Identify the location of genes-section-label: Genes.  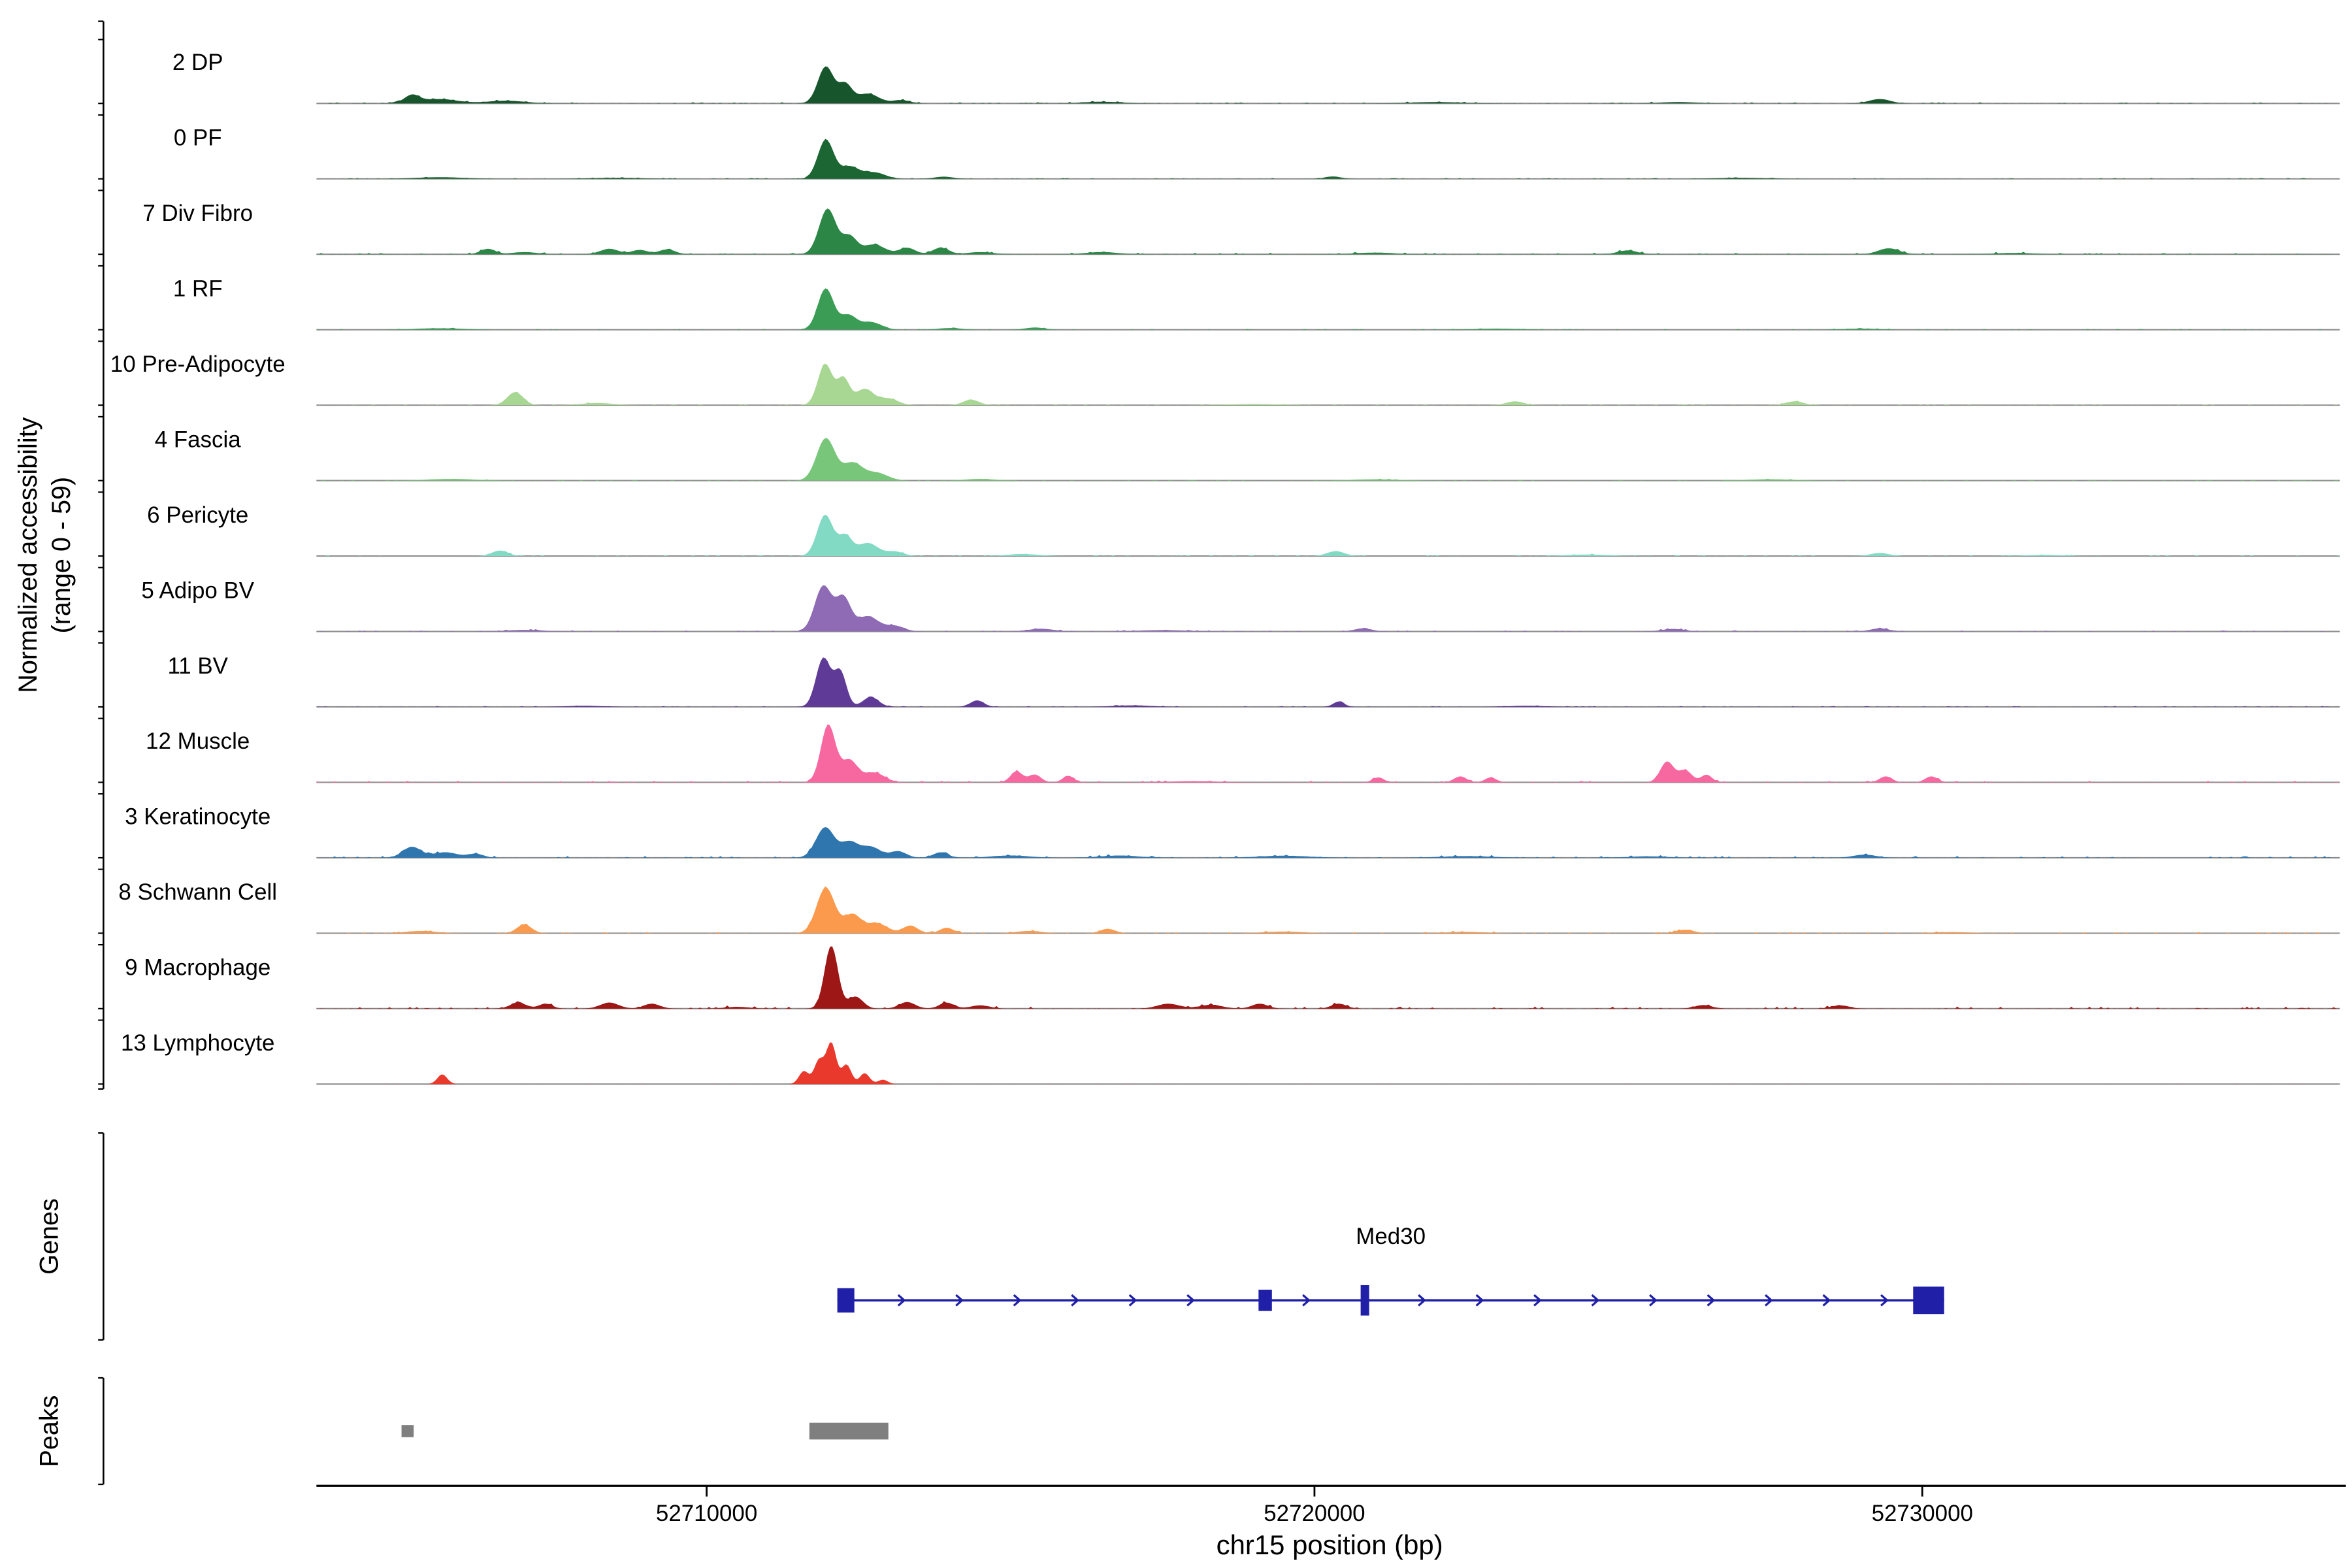
(49, 1236).